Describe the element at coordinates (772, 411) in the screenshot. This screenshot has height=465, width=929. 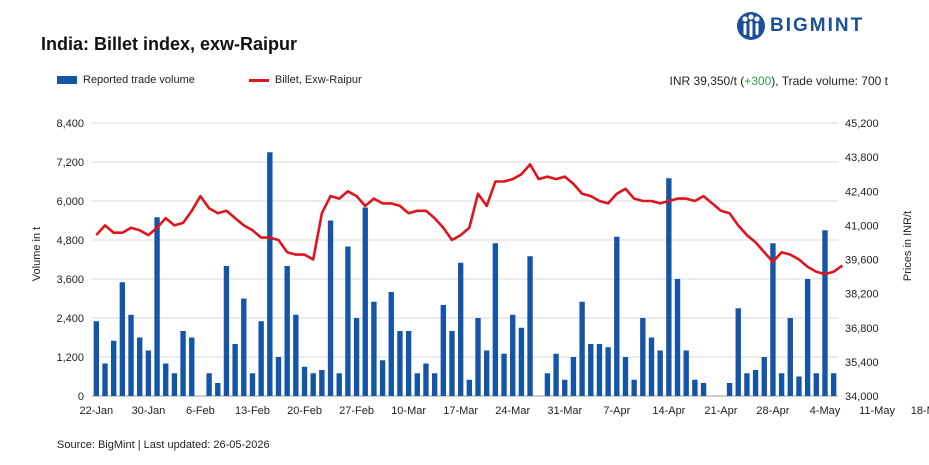
I see `x-tick-label: 28-Apr` at that location.